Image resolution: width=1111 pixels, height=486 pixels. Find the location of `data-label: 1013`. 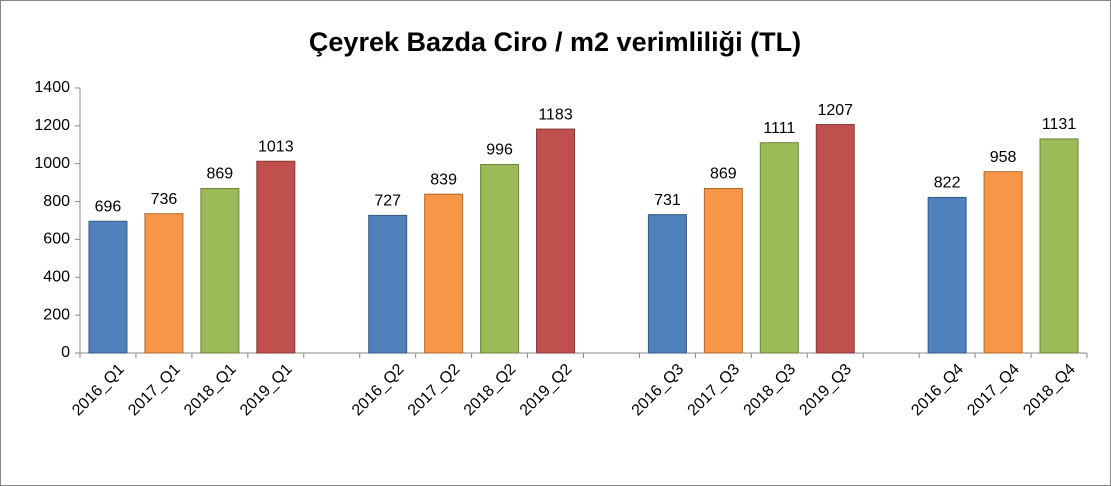

data-label: 1013 is located at coordinates (276, 146).